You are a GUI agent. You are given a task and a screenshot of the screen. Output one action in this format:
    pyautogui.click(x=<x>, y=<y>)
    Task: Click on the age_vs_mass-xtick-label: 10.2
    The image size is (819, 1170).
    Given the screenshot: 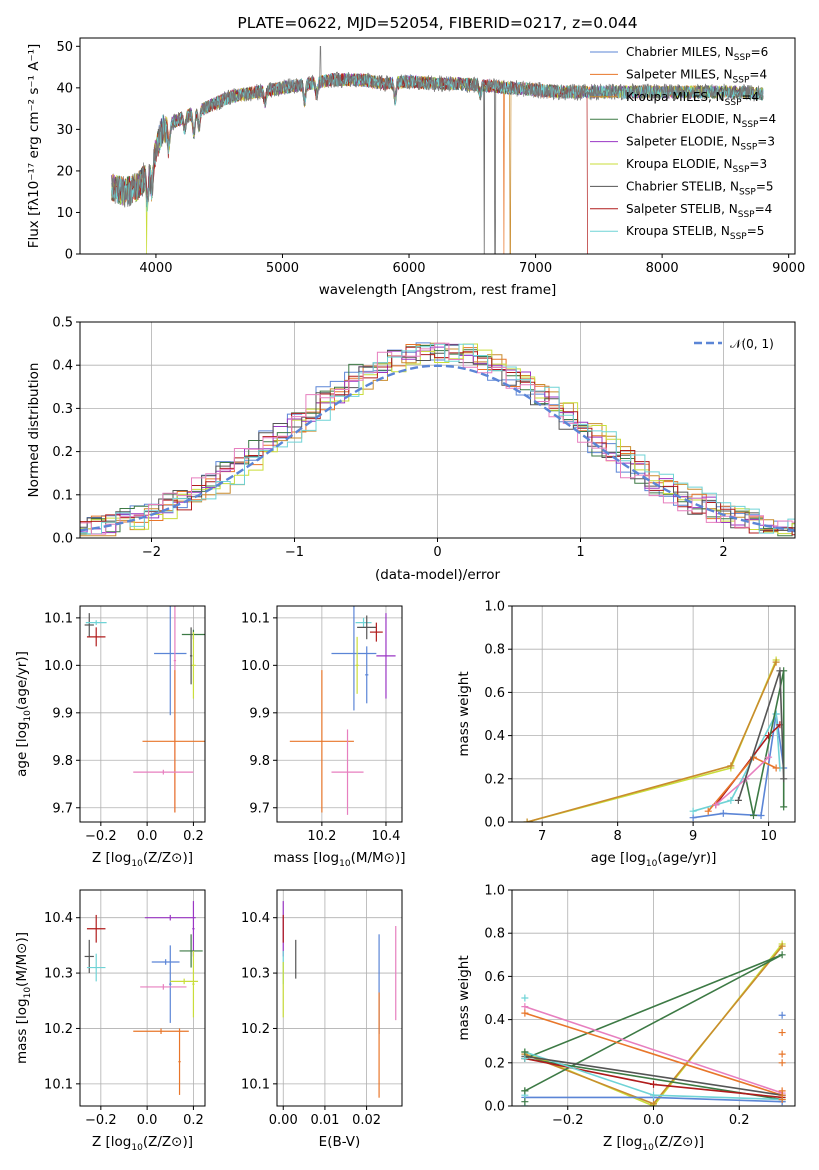 What is the action you would take?
    pyautogui.click(x=321, y=836)
    